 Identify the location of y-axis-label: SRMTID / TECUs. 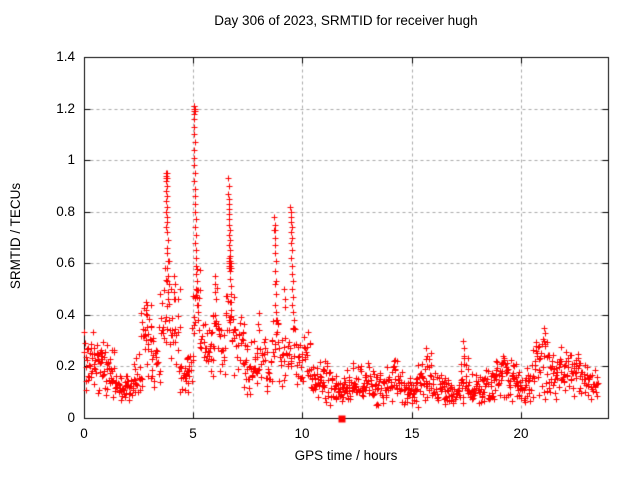
(15, 236).